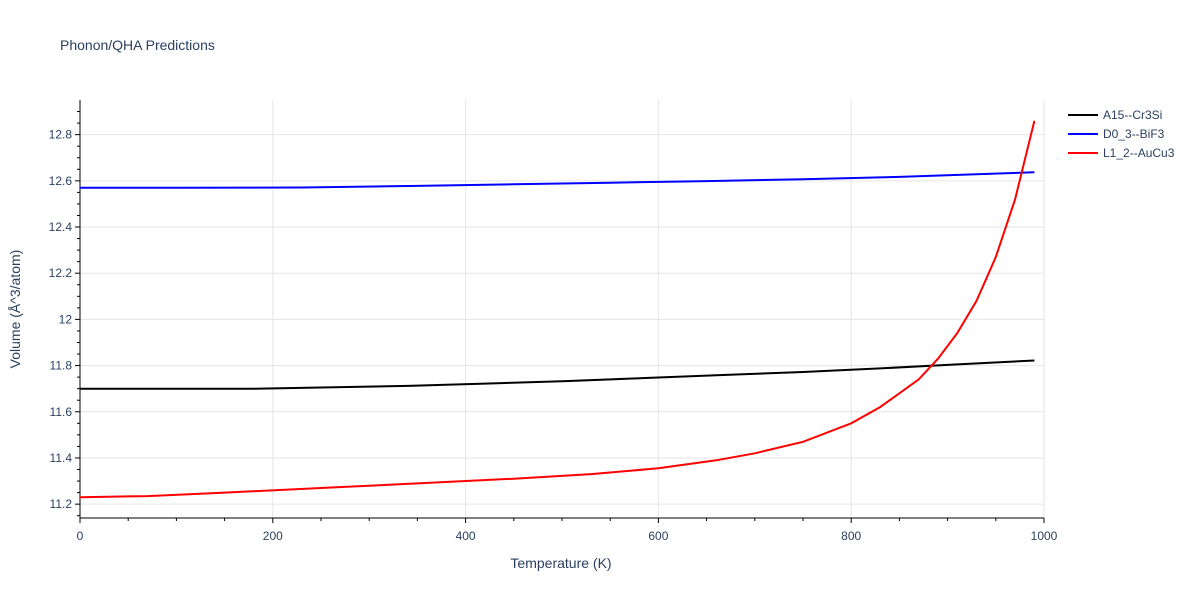 The width and height of the screenshot is (1200, 600). Describe the element at coordinates (273, 536) in the screenshot. I see `x-tick-label: 200` at that location.